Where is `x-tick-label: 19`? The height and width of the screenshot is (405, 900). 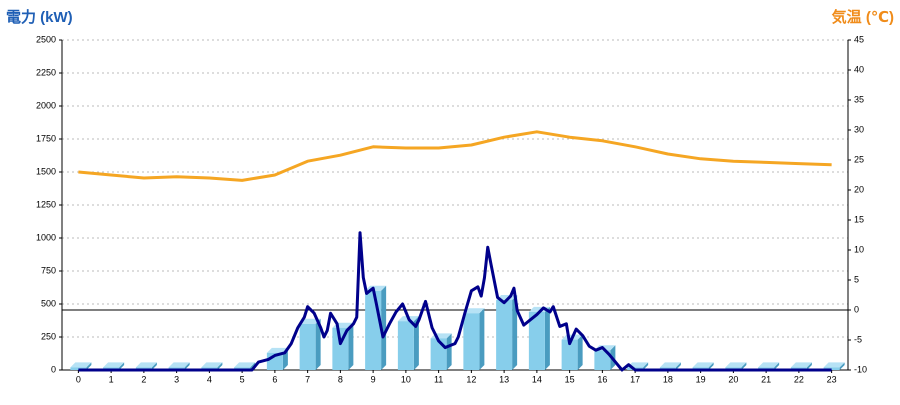 x-tick-label: 19 is located at coordinates (701, 379).